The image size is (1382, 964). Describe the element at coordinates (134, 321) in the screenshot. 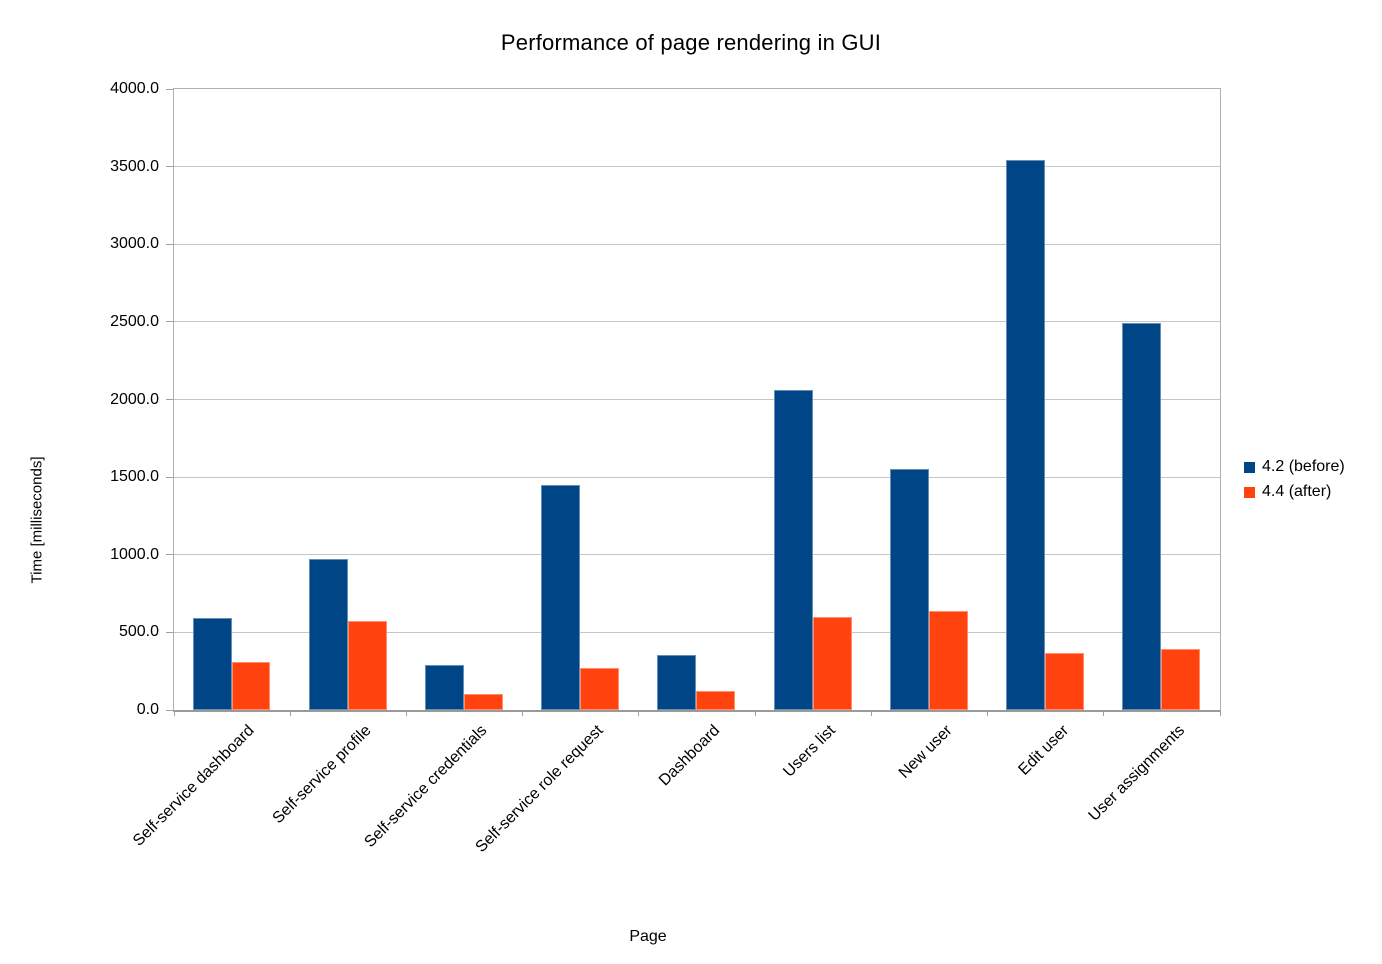

I see `y-tick-label: 2500.0` at that location.